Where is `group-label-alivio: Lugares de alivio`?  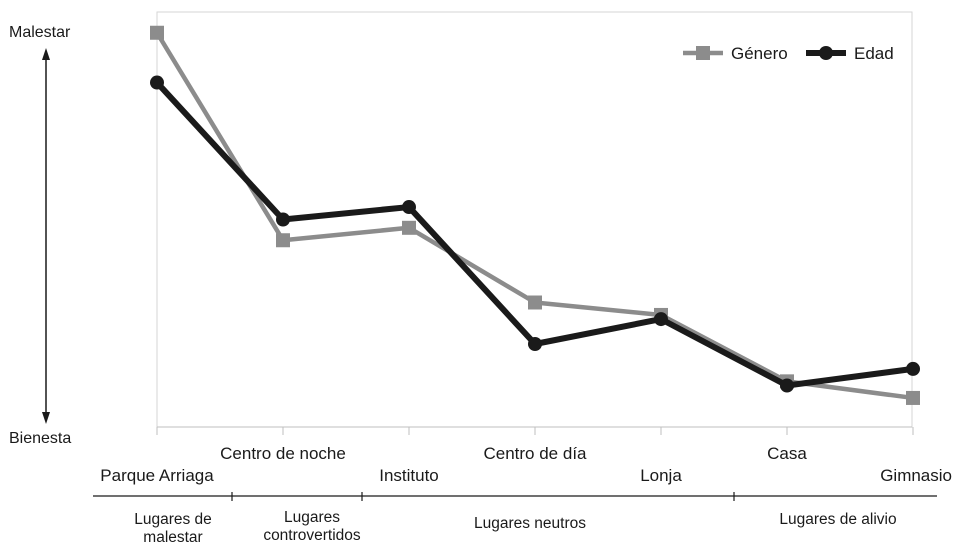
group-label-alivio: Lugares de alivio is located at coordinates (837, 519).